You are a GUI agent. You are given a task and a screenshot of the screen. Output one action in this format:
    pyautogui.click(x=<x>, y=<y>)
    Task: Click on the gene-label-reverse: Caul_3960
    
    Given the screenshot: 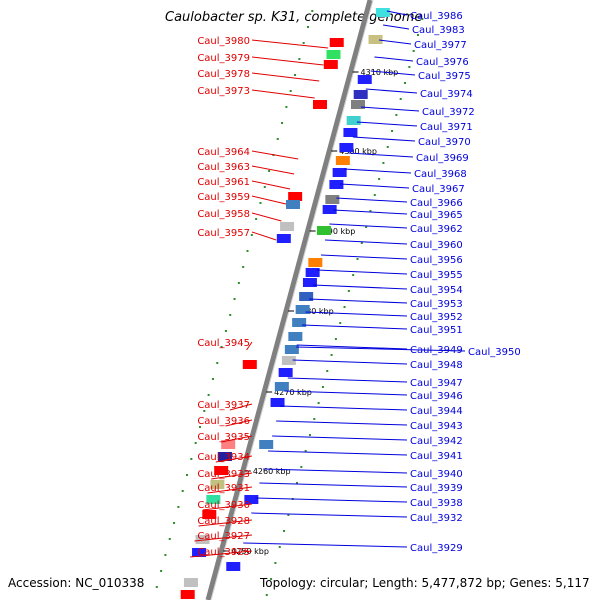 What is the action you would take?
    pyautogui.click(x=436, y=245)
    